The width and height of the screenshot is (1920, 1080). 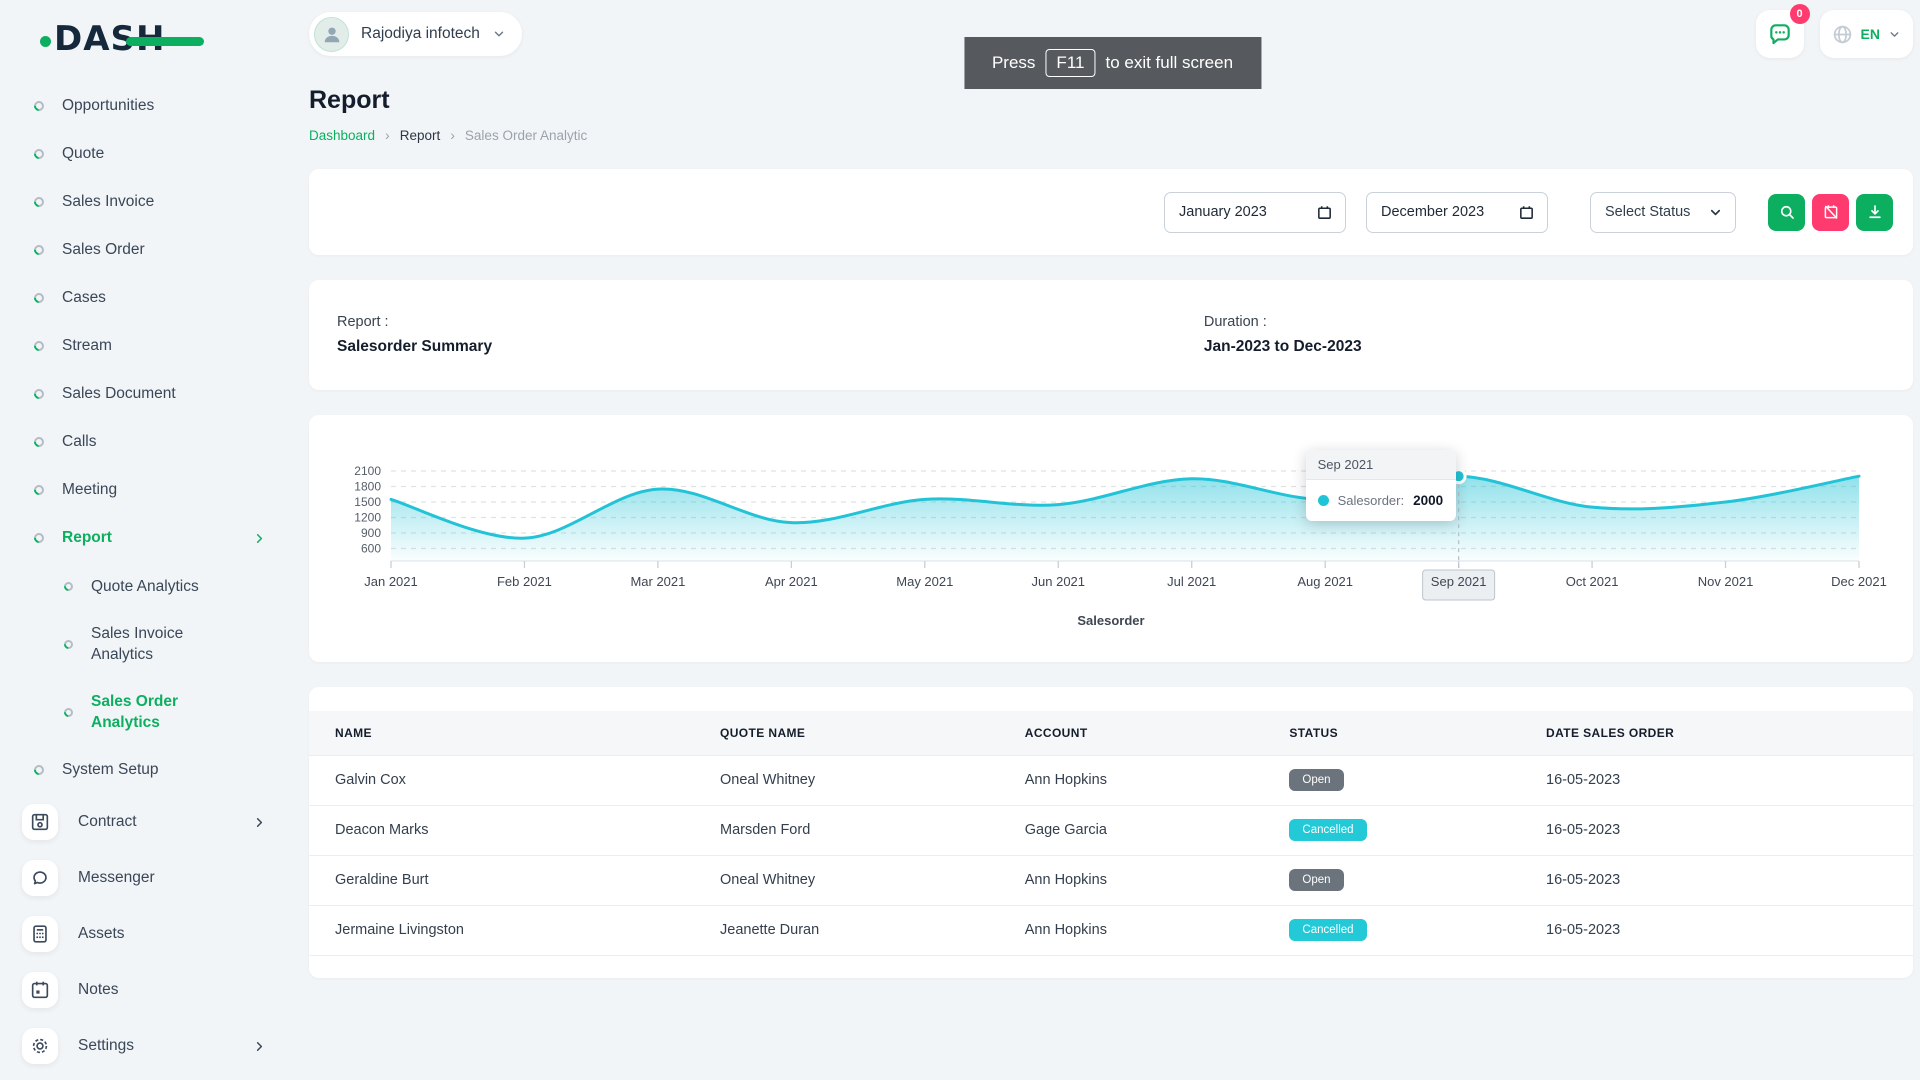 What do you see at coordinates (509, 930) in the screenshot?
I see `cell-name: Jermaine Livingston` at bounding box center [509, 930].